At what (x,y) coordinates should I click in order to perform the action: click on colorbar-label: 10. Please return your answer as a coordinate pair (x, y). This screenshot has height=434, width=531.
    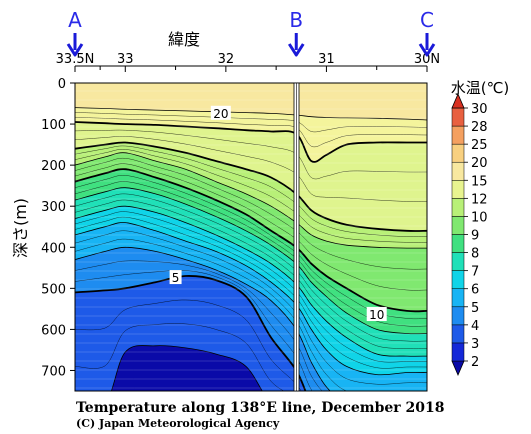
    Looking at the image, I should click on (479, 217).